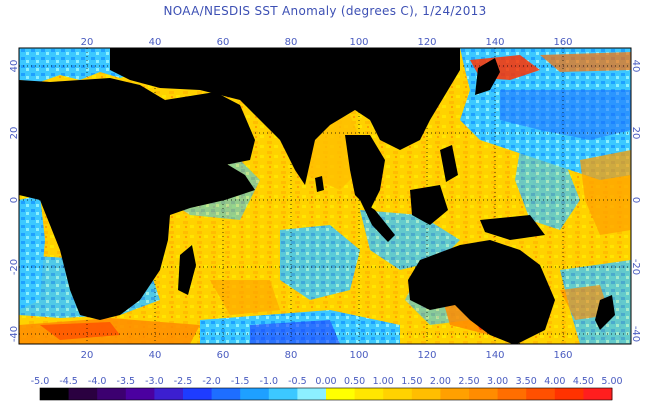  Describe the element at coordinates (426, 355) in the screenshot. I see `lon-tick-label-bottom: 120` at that location.